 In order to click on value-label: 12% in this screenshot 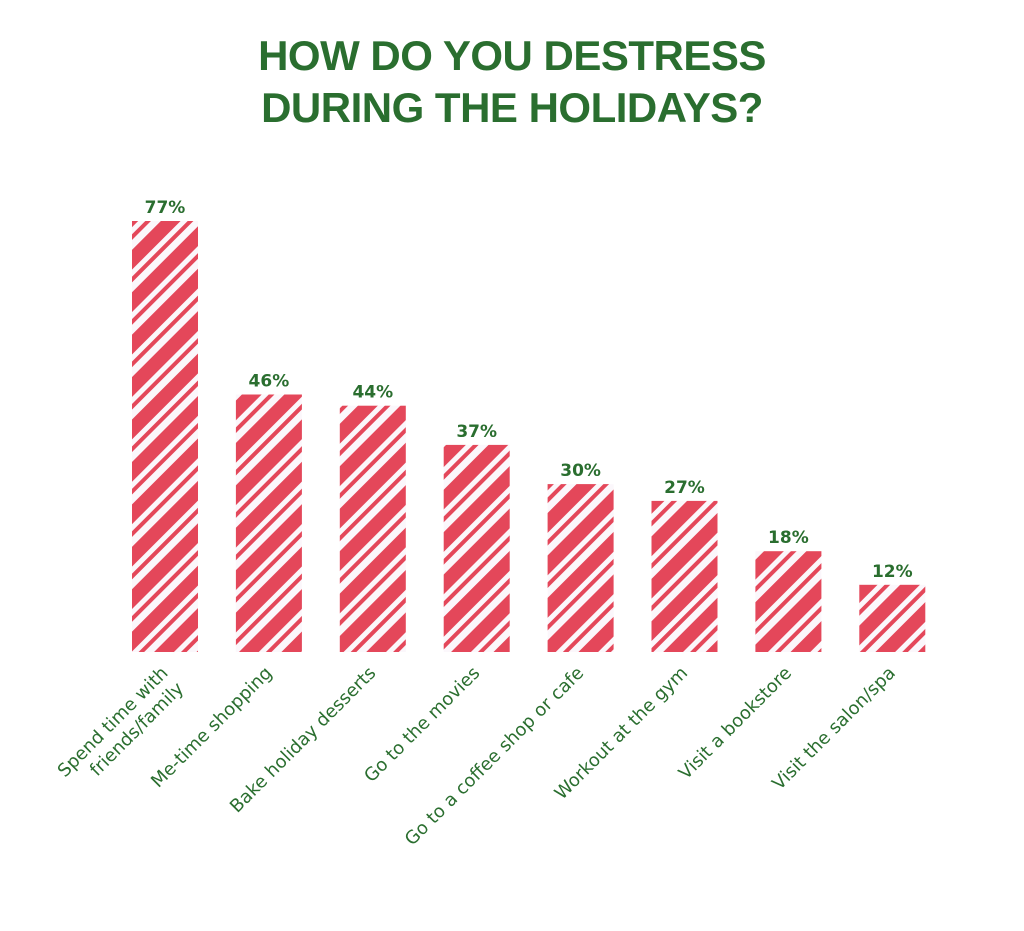, I will do `click(892, 572)`.